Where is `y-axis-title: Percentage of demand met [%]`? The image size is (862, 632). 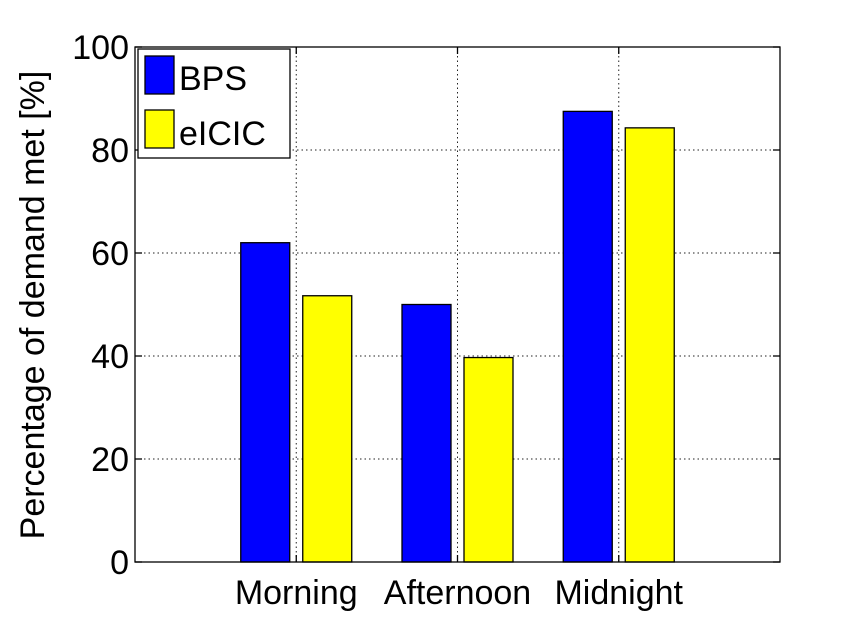
y-axis-title: Percentage of demand met [%] is located at coordinates (33, 305).